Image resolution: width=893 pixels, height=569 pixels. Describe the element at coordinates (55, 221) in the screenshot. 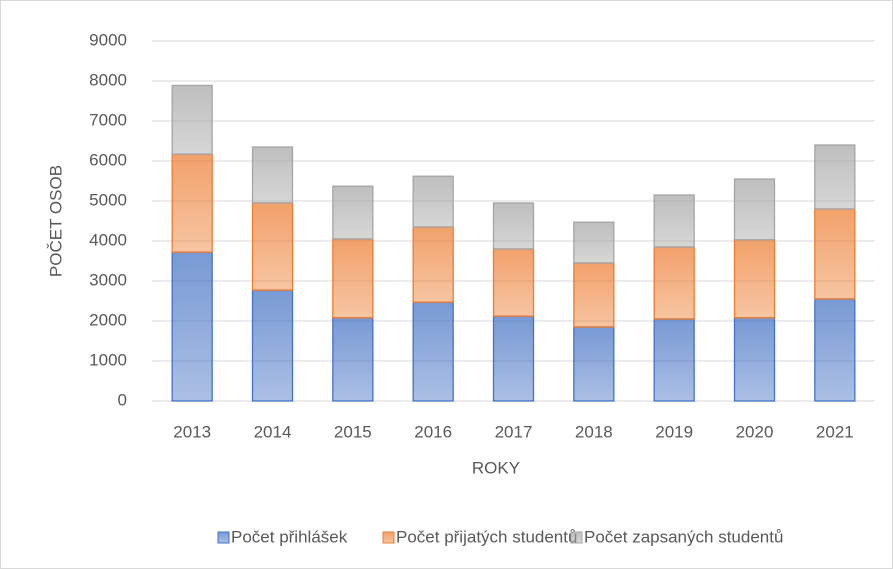

I see `y-axis-title: POČET OSOB` at that location.